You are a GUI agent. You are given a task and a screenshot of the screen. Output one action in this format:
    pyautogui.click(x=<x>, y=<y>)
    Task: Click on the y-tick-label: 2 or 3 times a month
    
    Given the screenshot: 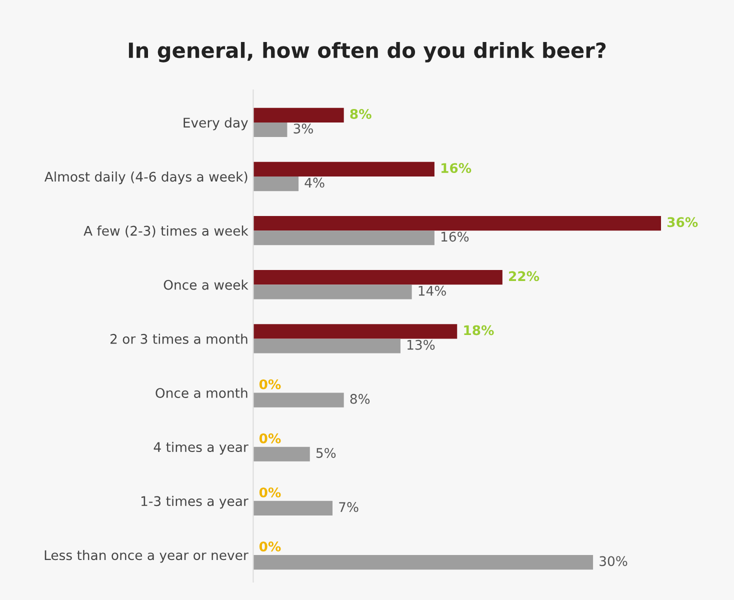 What is the action you would take?
    pyautogui.click(x=179, y=339)
    